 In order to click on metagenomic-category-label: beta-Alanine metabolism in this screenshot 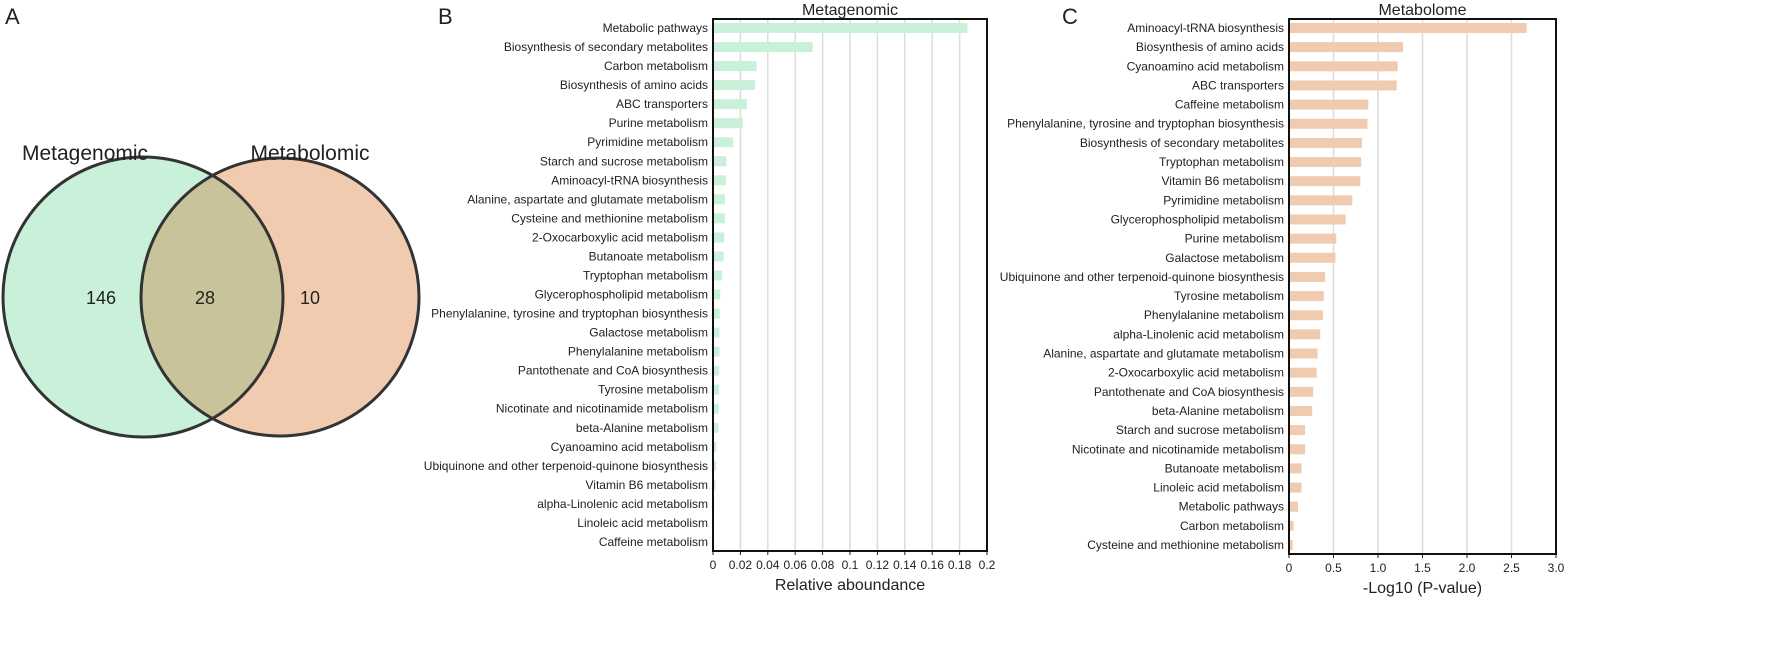, I will do `click(642, 428)`.